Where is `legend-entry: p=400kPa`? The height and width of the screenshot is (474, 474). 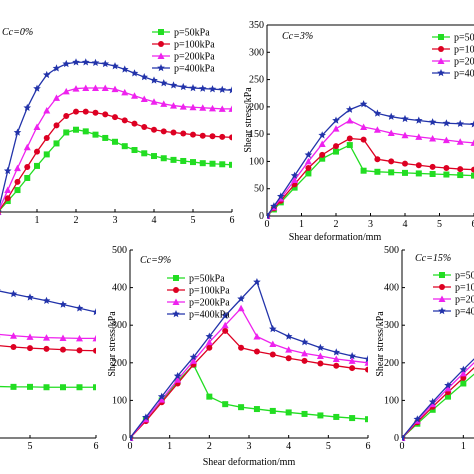 legend-entry: p=400kPa is located at coordinates (464, 312).